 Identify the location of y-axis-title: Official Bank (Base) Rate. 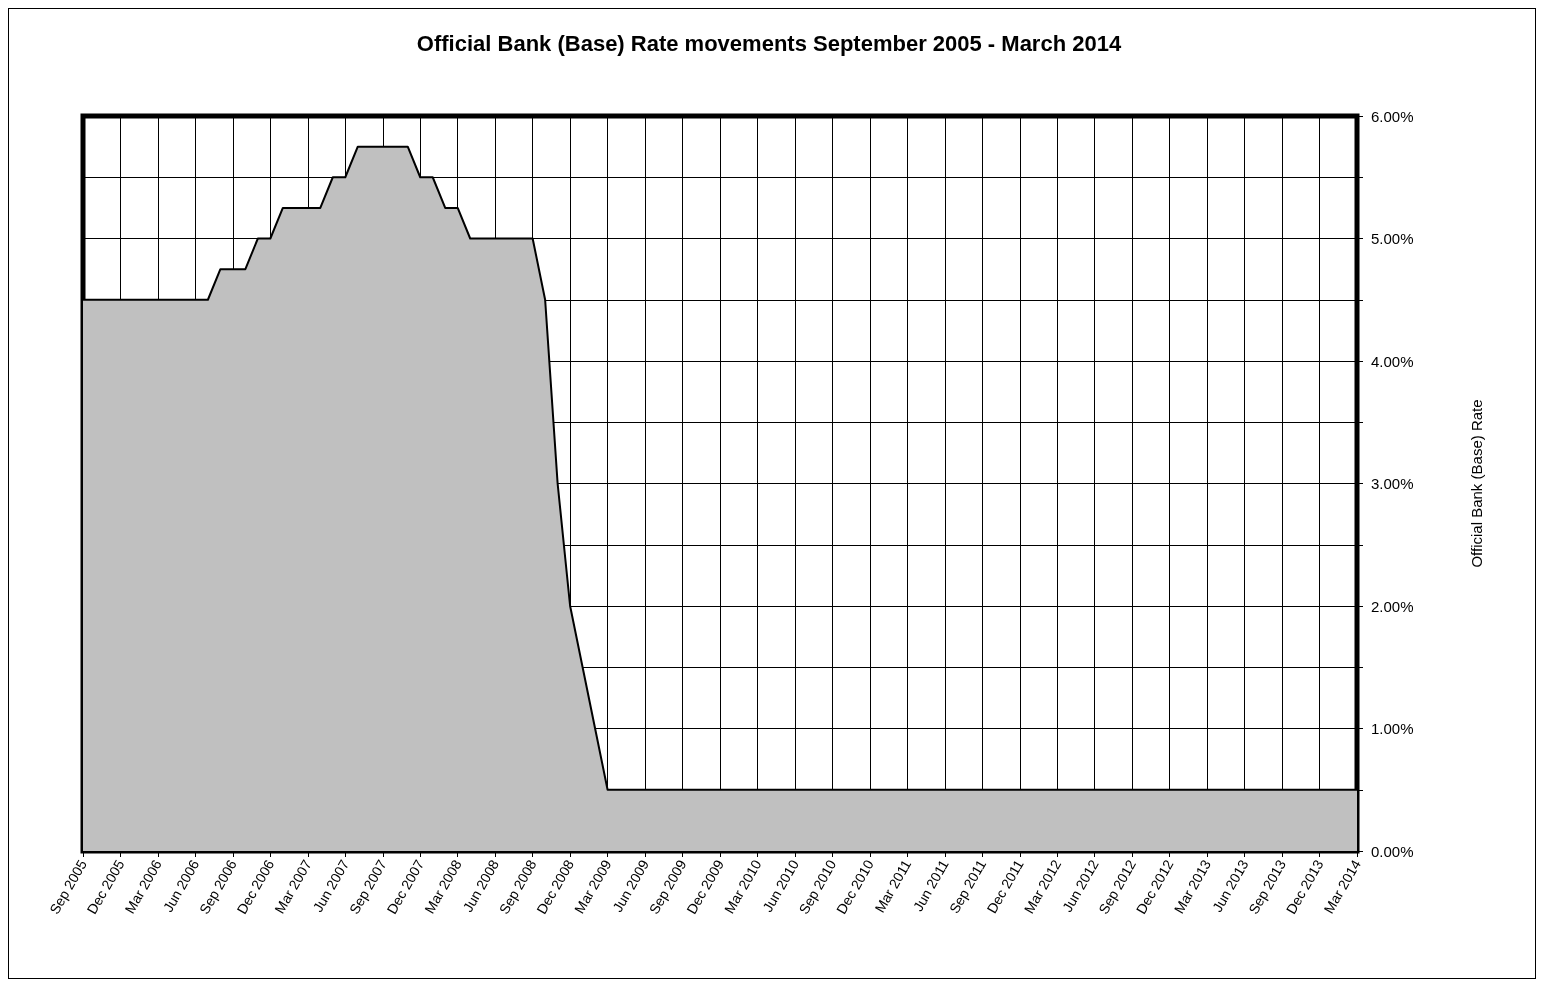
(1476, 483).